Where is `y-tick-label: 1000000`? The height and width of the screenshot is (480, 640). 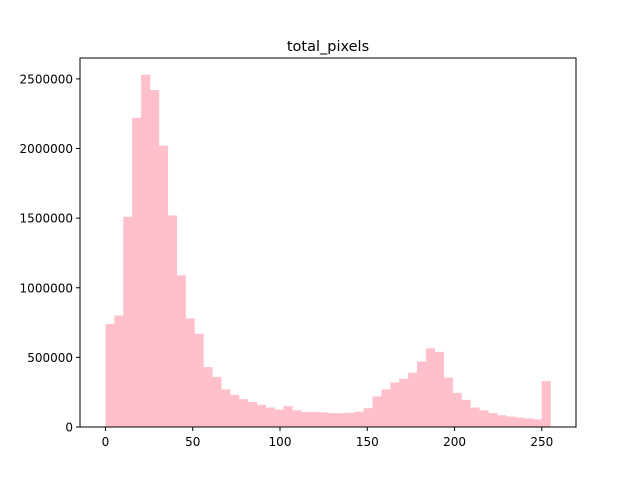
y-tick-label: 1000000 is located at coordinates (46, 288).